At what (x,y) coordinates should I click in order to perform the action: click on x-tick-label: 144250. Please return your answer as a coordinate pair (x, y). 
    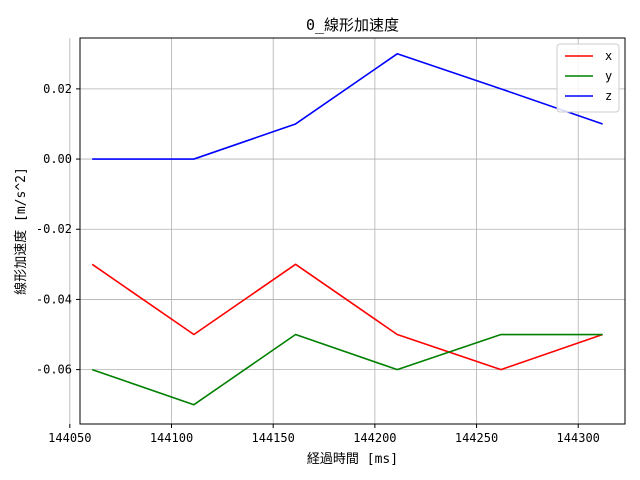
    Looking at the image, I should click on (476, 438).